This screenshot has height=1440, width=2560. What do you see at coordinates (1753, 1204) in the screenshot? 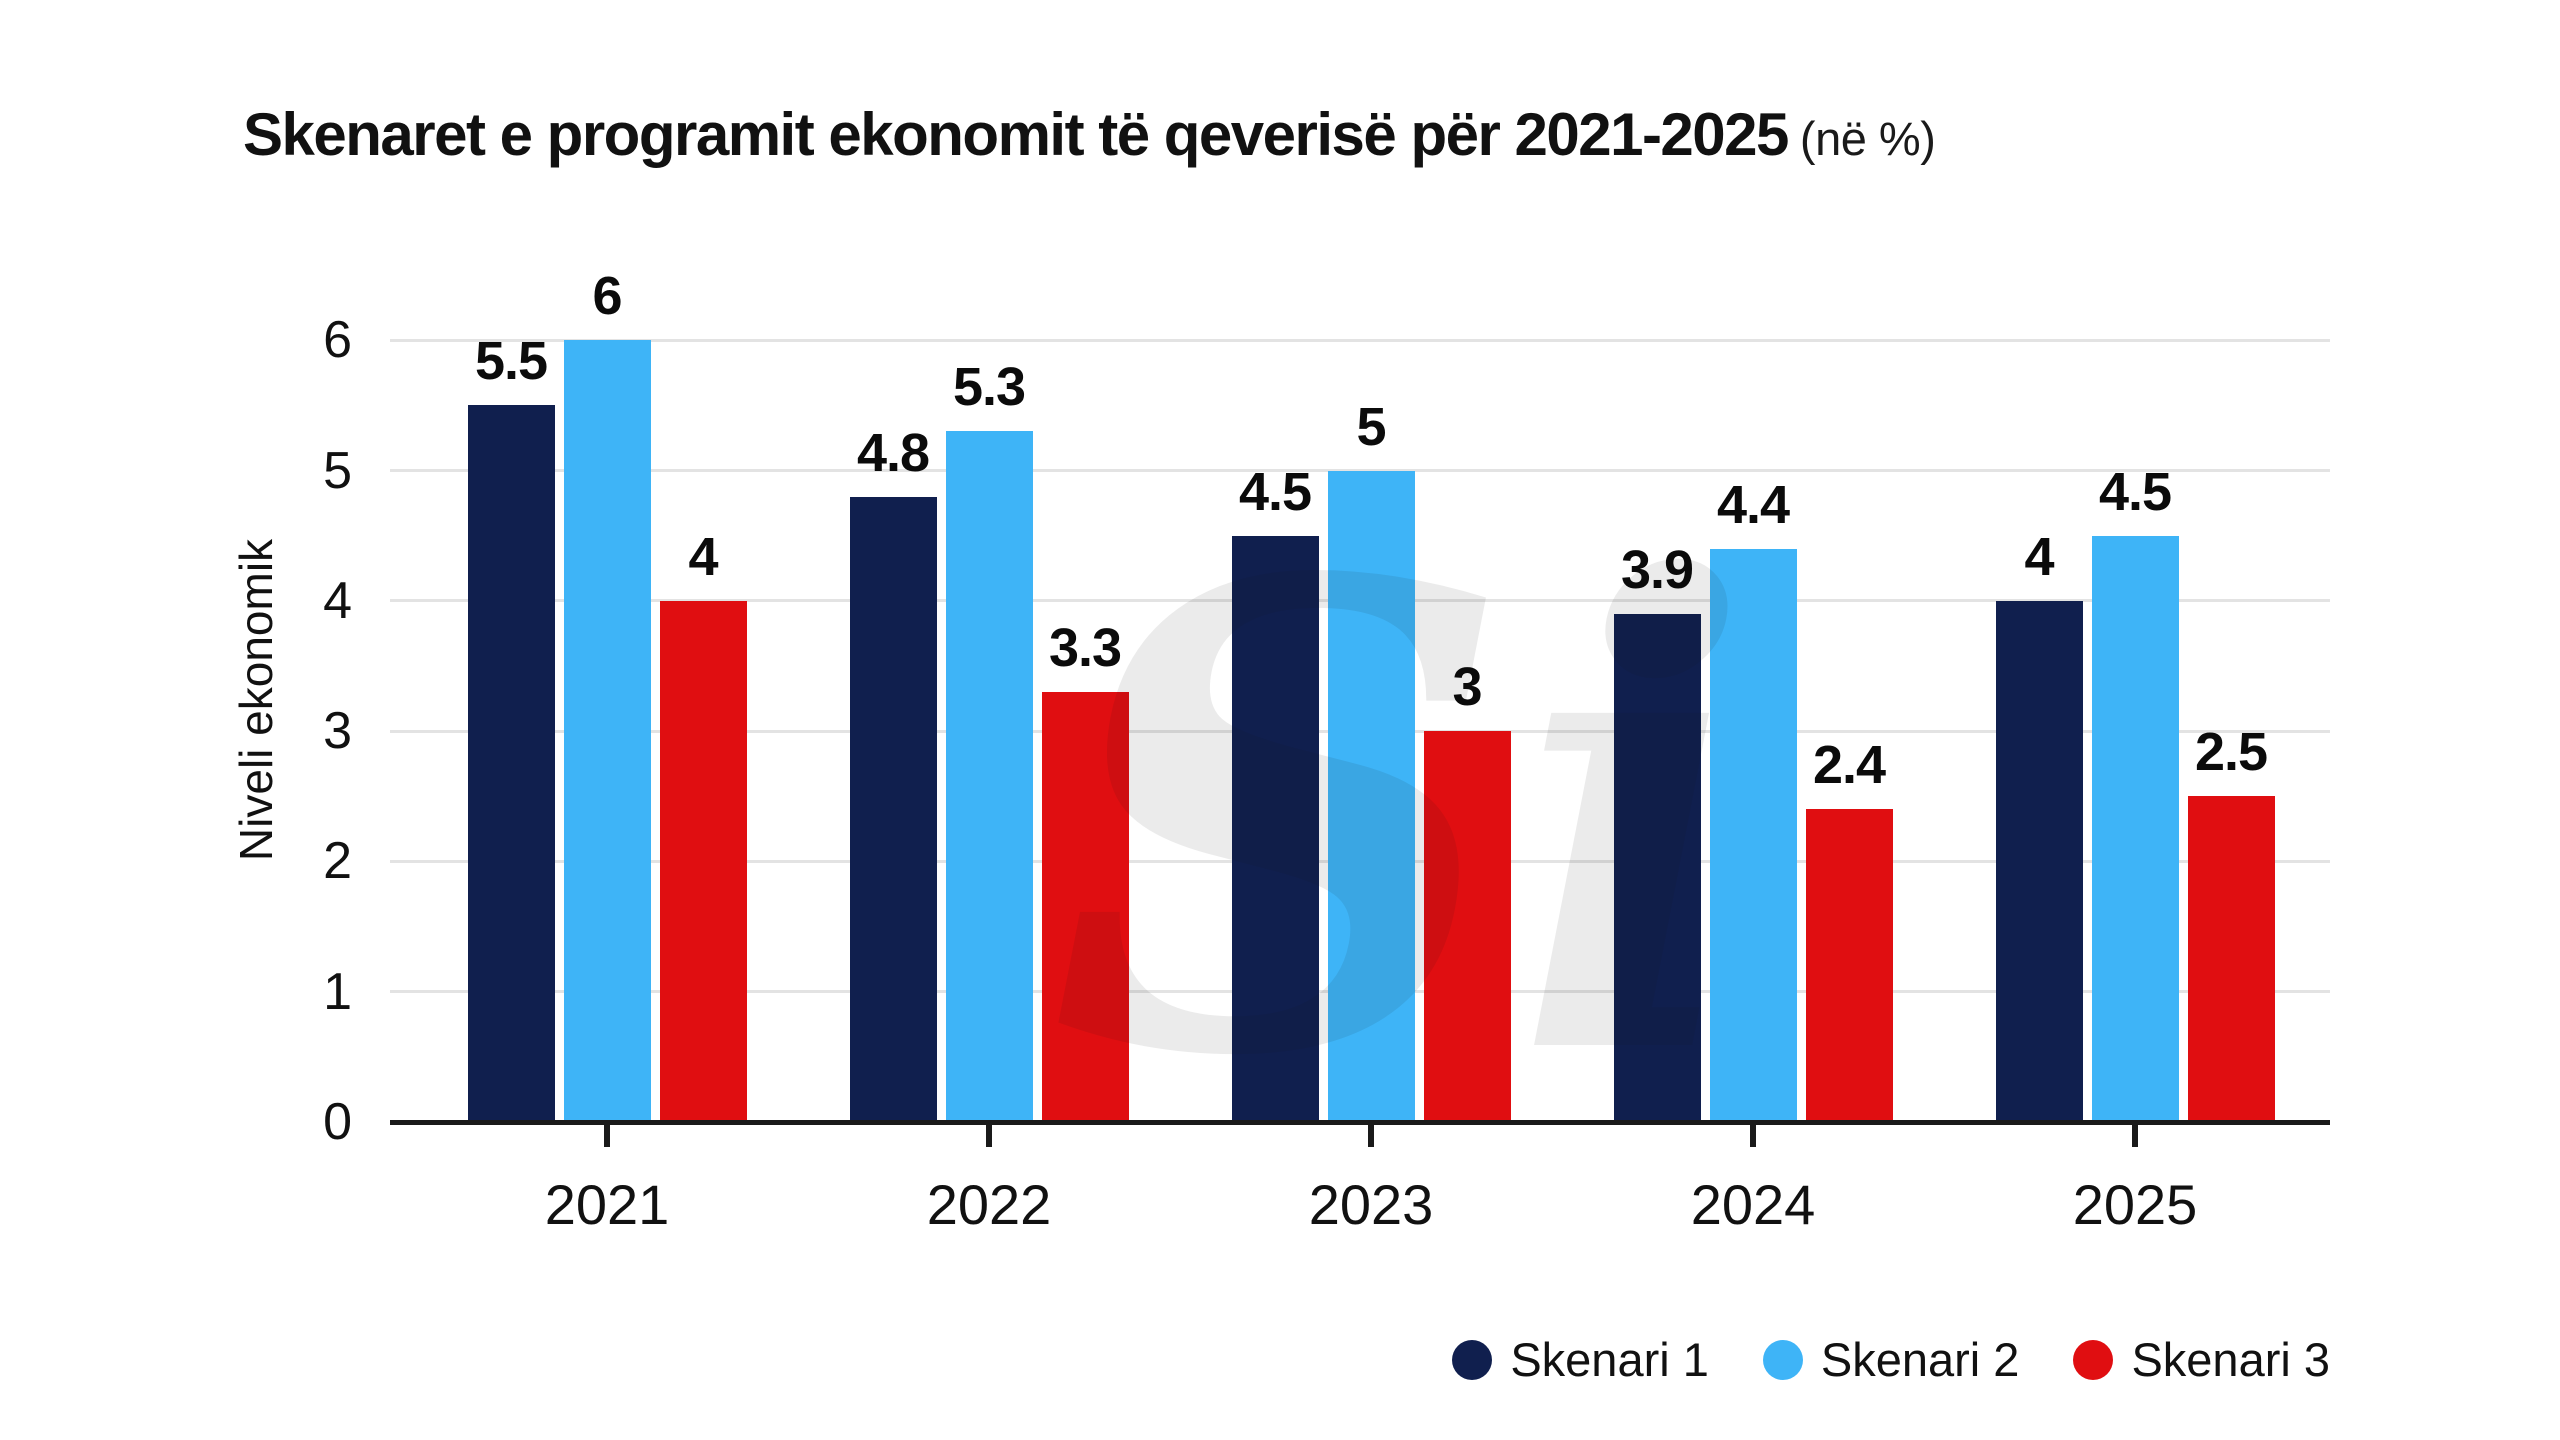
I see `x-tick-label-2024: 2024` at bounding box center [1753, 1204].